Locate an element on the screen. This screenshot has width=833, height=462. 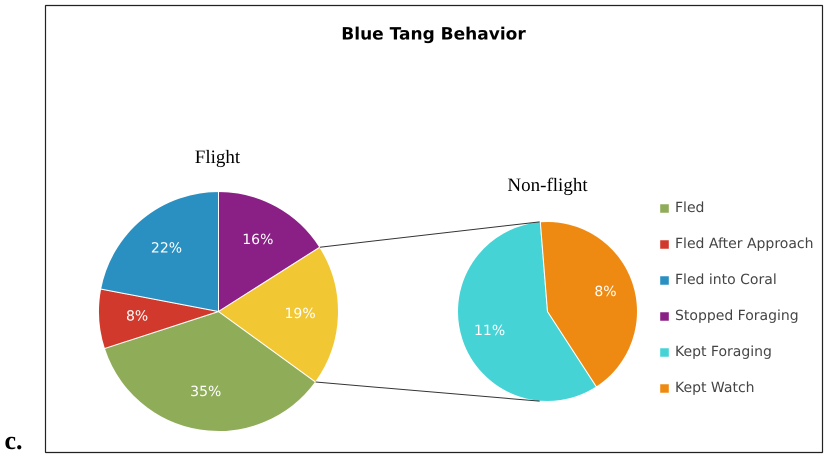
data-label: 19% is located at coordinates (300, 314).